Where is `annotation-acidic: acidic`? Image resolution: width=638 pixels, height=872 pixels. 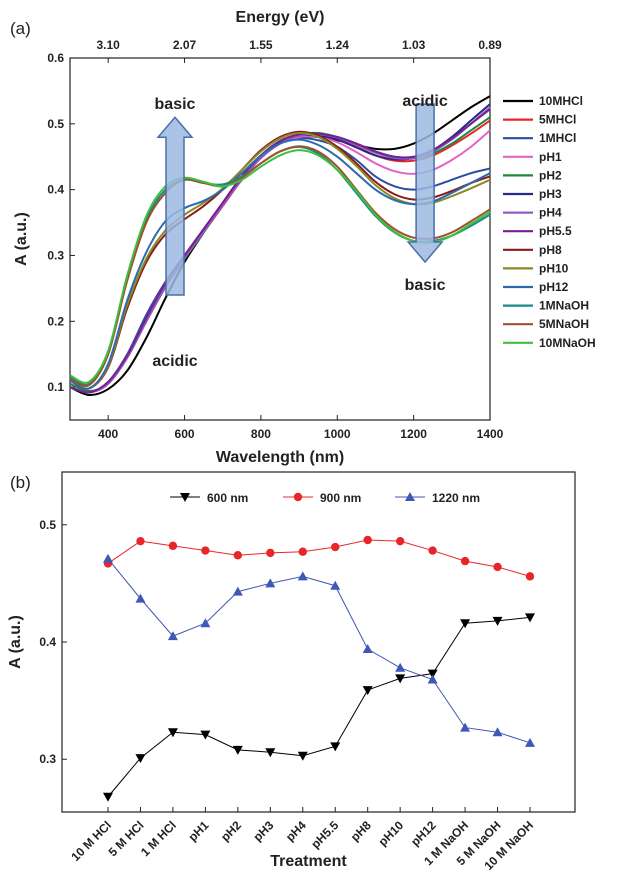 annotation-acidic: acidic is located at coordinates (424, 101).